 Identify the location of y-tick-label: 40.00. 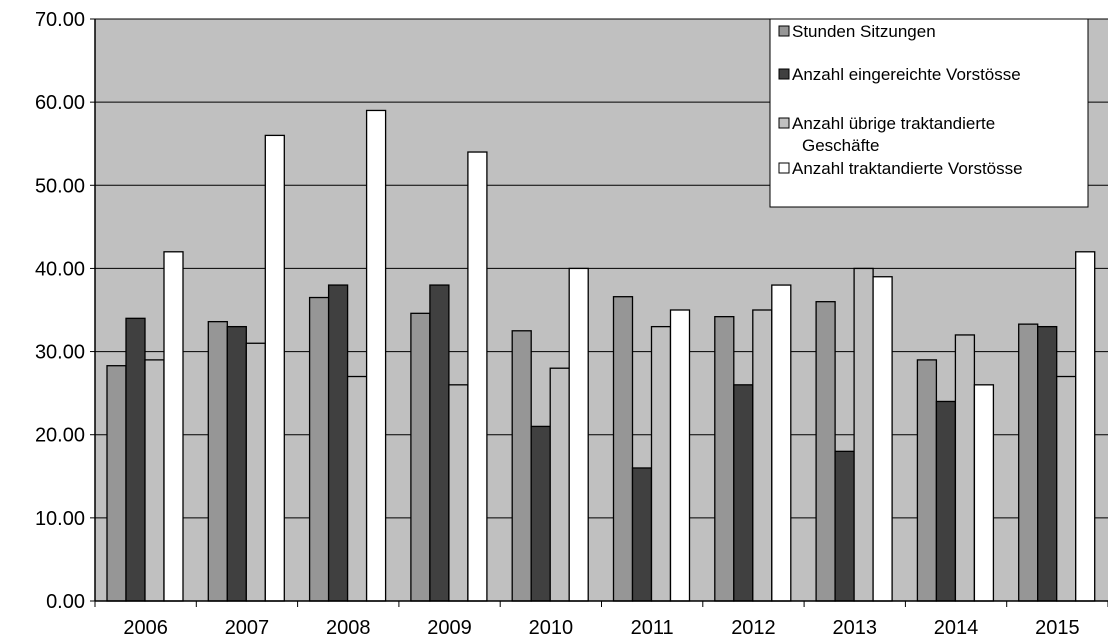
(60, 269).